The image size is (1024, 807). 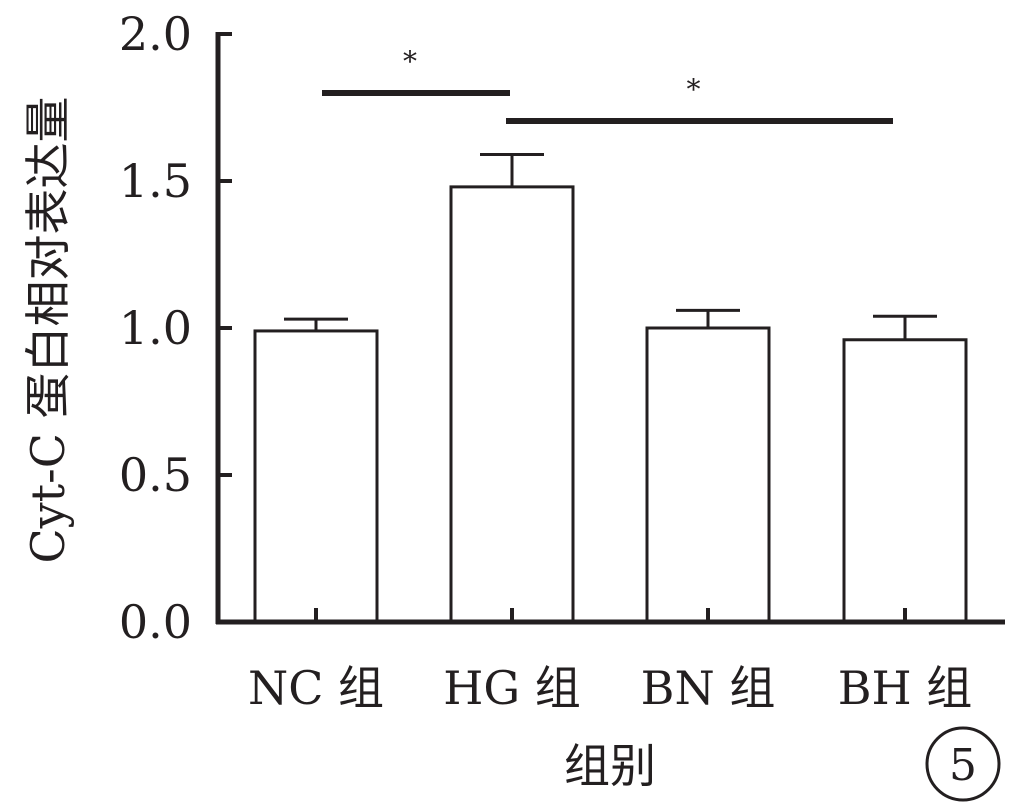 What do you see at coordinates (708, 688) in the screenshot?
I see `x-tick-label: BN 组` at bounding box center [708, 688].